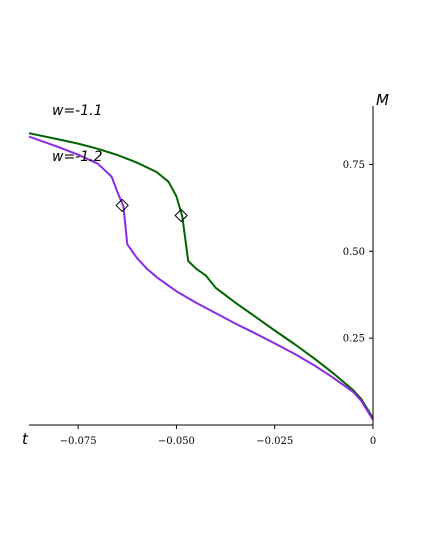 The height and width of the screenshot is (550, 425). I want to click on y-tick-label: 0.50, so click(354, 252).